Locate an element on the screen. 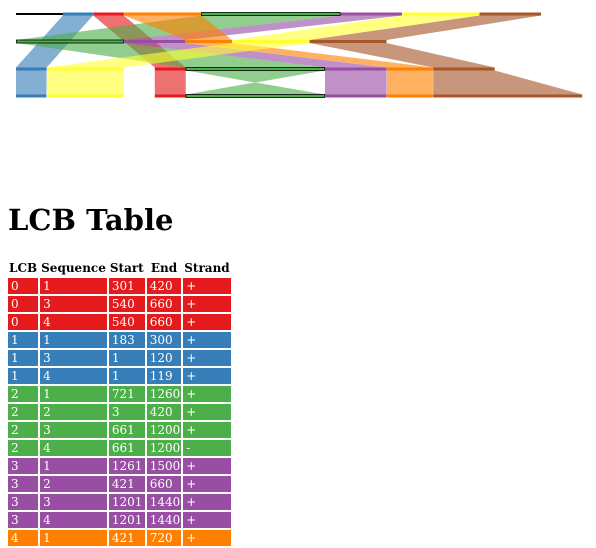 The width and height of the screenshot is (596, 548). cell-start: 183 is located at coordinates (126, 340).